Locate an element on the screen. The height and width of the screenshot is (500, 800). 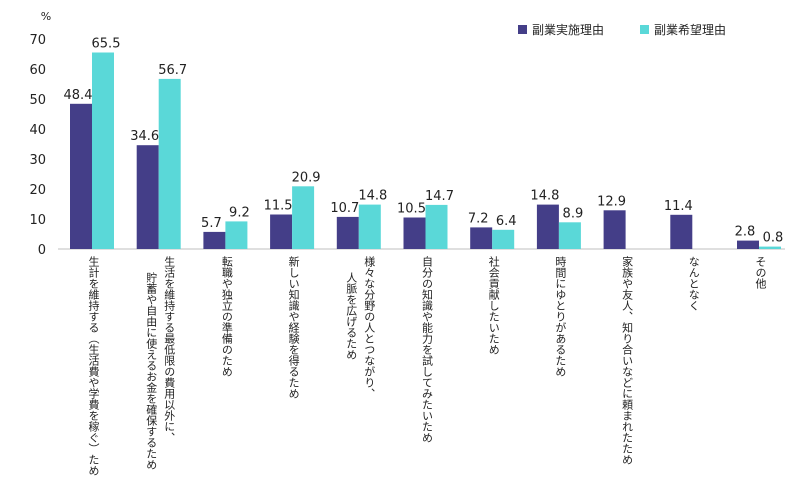
data-label: 11.4 is located at coordinates (678, 206).